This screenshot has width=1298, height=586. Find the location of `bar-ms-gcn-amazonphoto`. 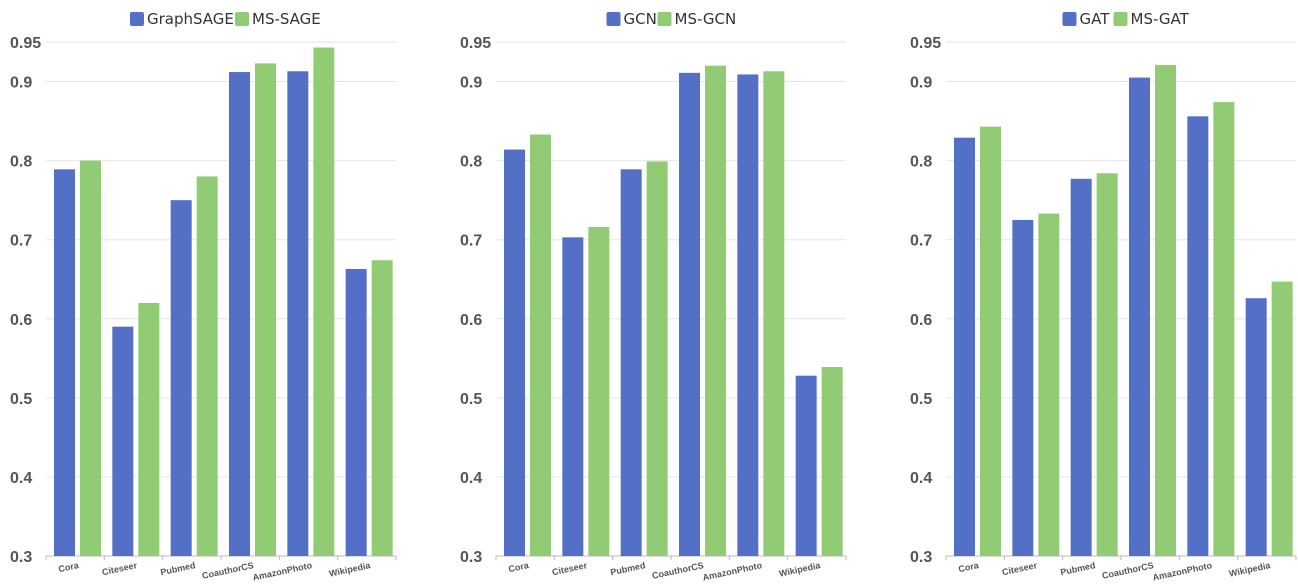

bar-ms-gcn-amazonphoto is located at coordinates (774, 314).